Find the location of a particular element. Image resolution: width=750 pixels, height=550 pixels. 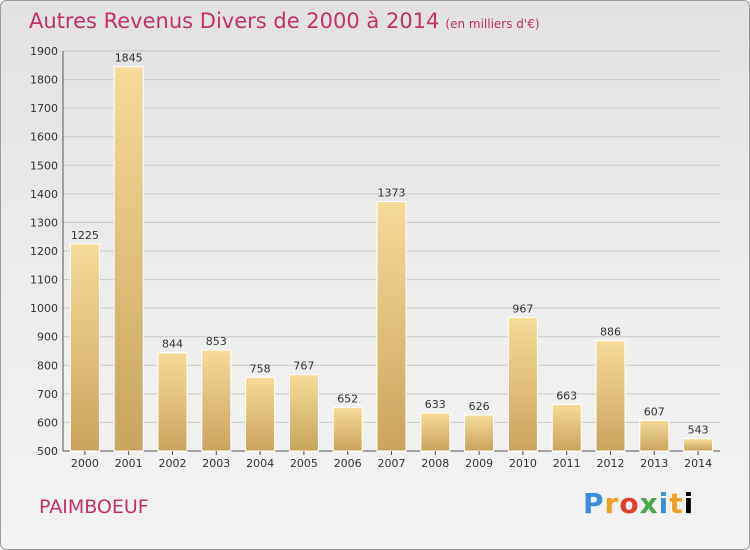

y-tick-label: 1100 is located at coordinates (44, 280).